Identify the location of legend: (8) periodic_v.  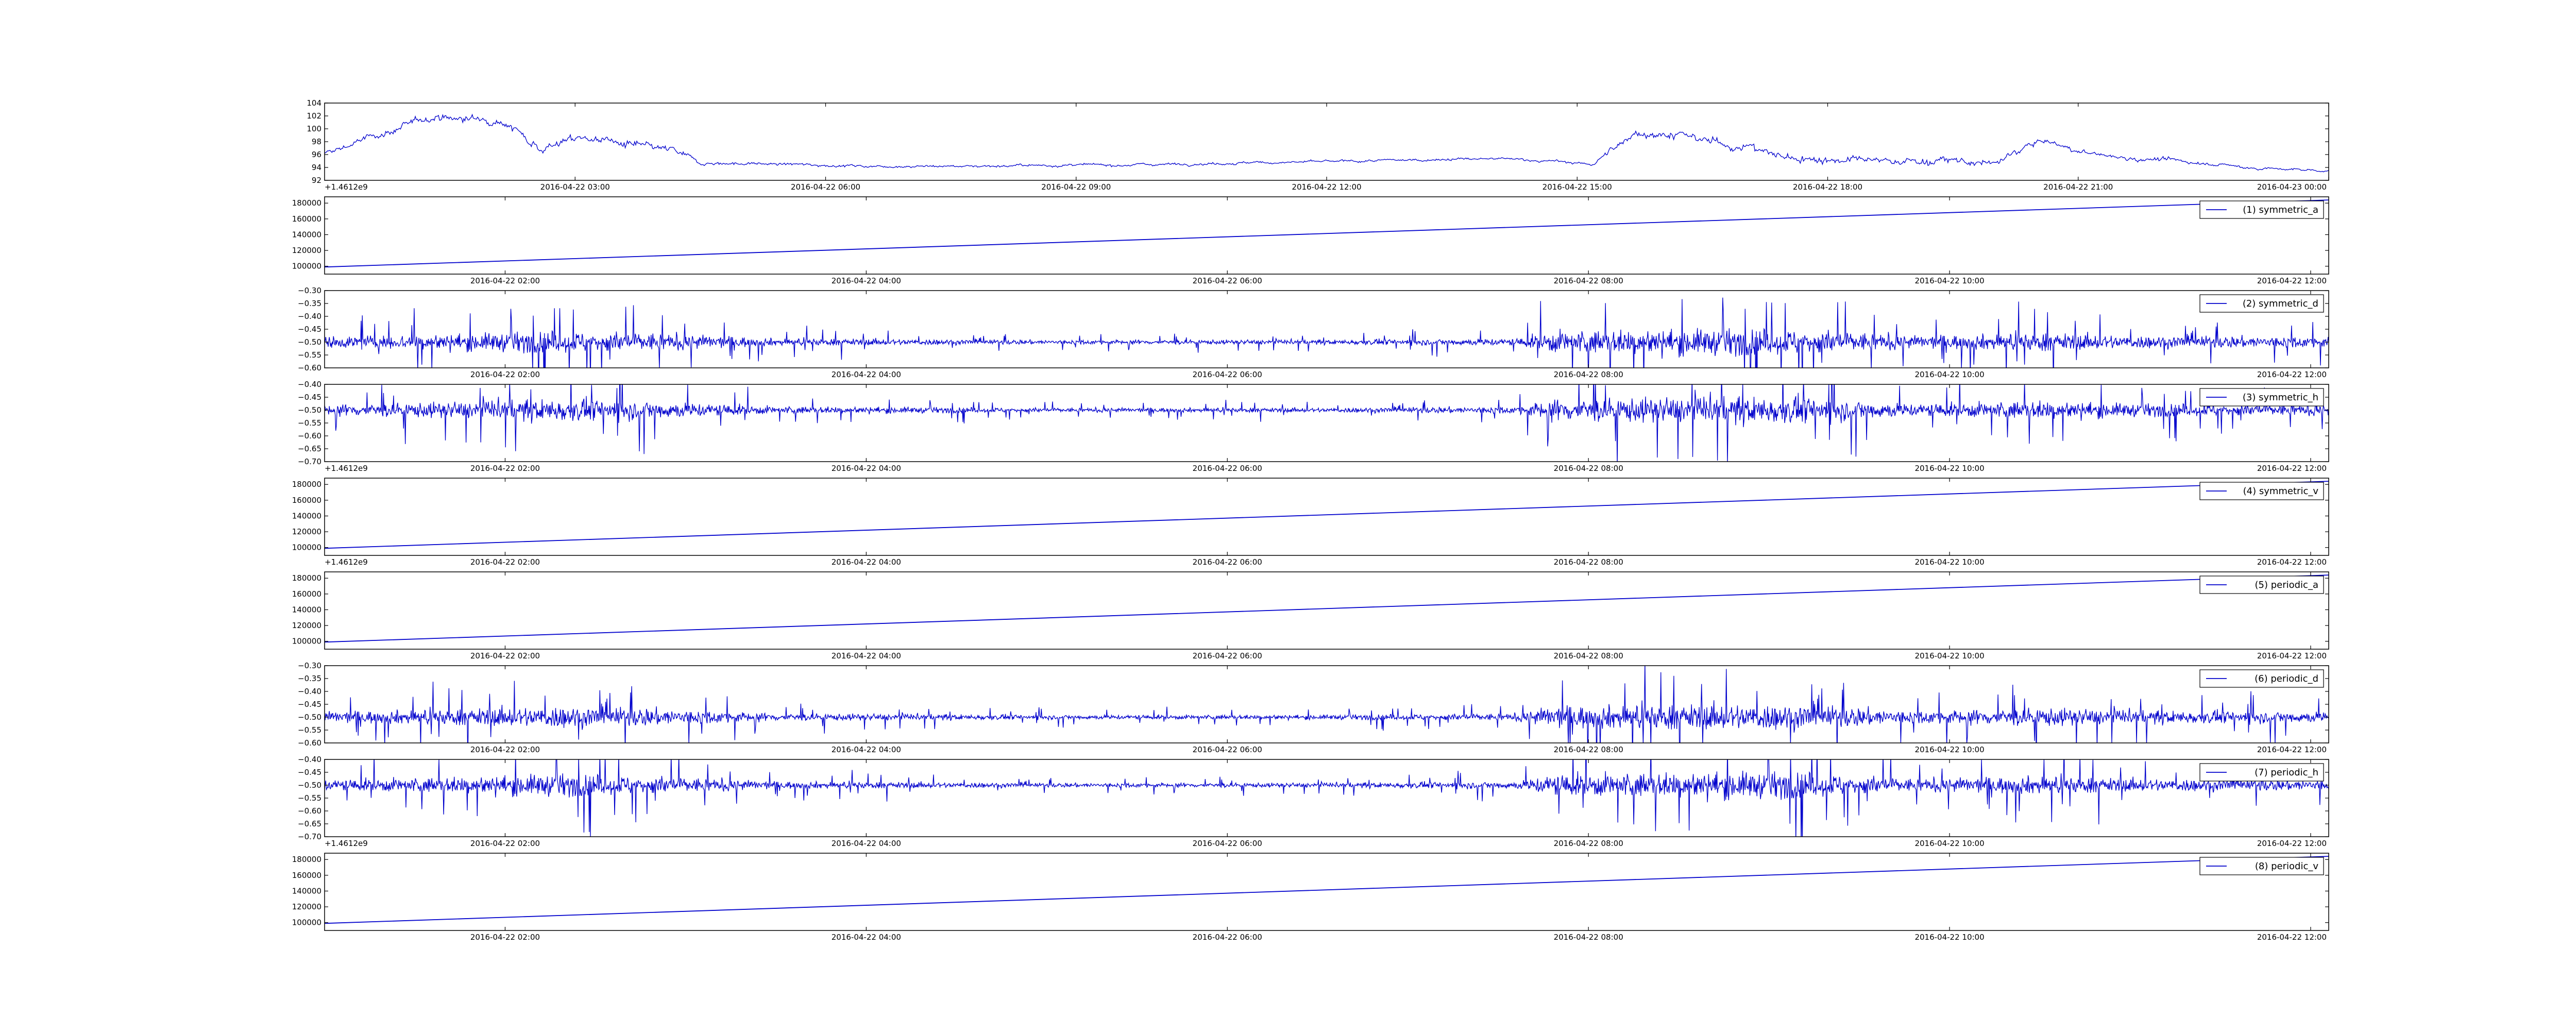
(2261, 866).